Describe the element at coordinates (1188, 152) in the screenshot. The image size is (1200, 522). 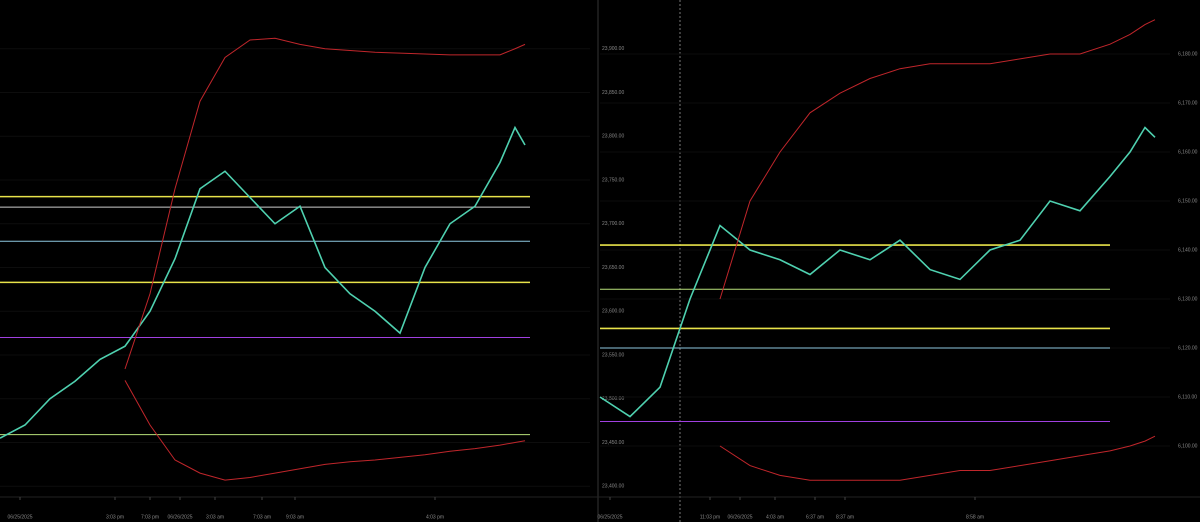
I see `y-tick-label: 6,160.00` at that location.